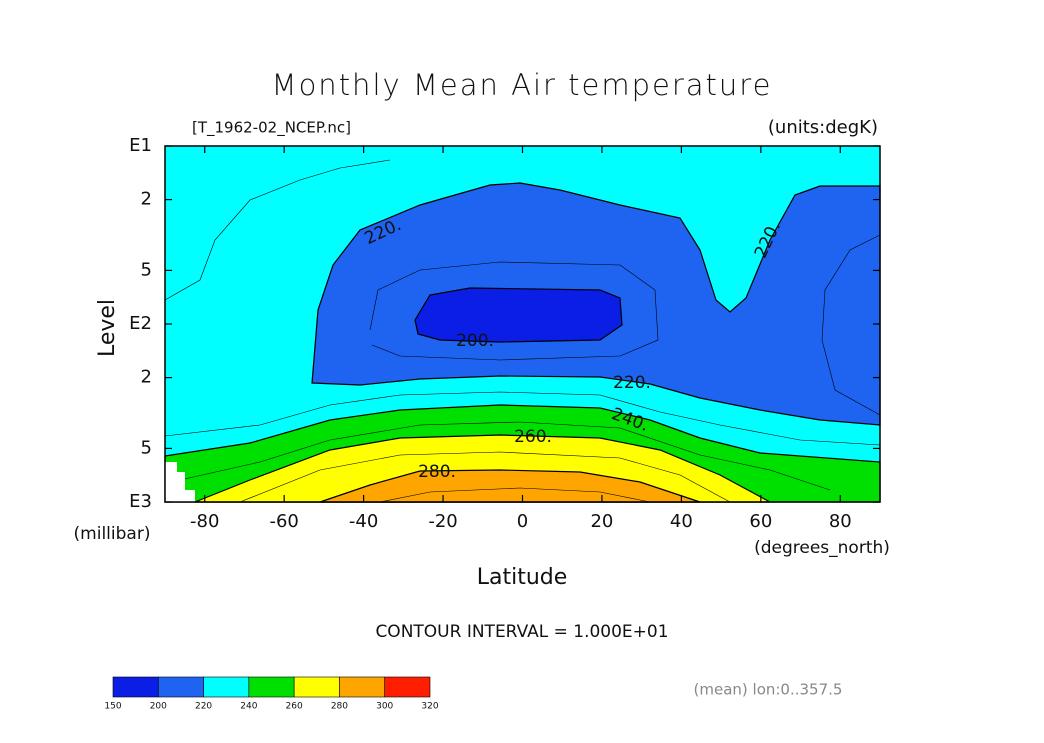  I want to click on colorbar-label: 320, so click(429, 707).